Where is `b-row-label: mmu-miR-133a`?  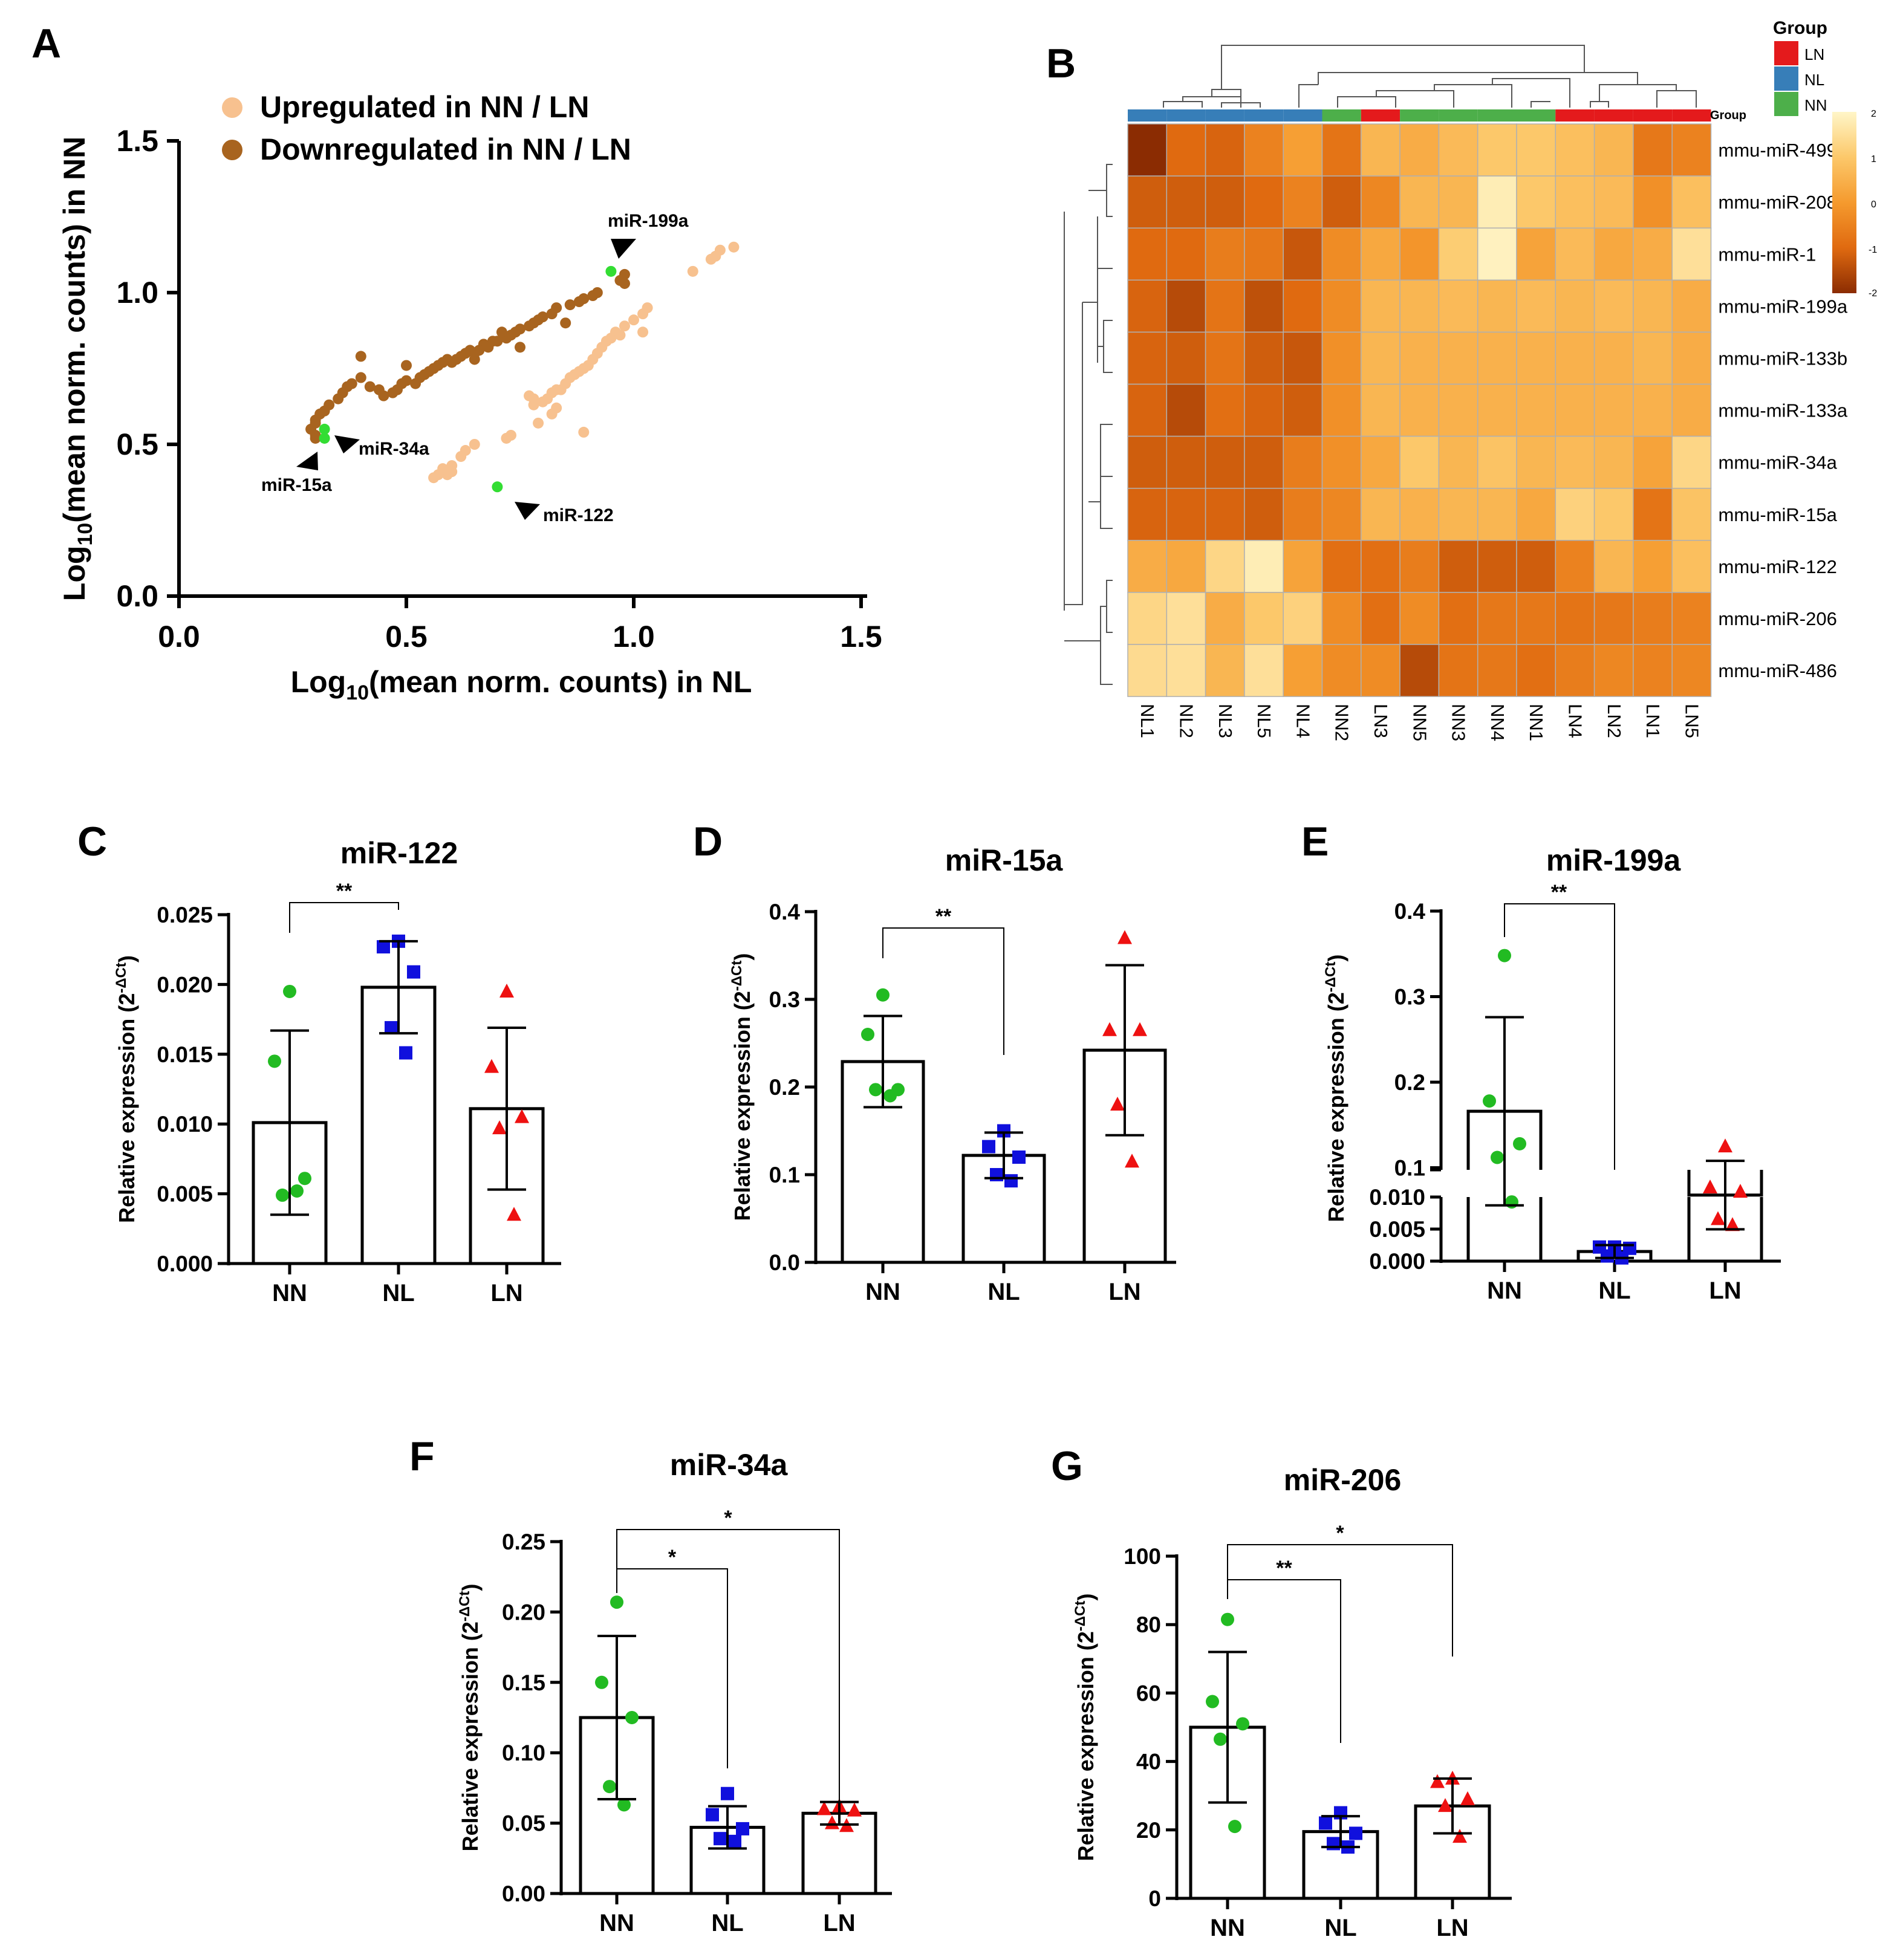 b-row-label: mmu-miR-133a is located at coordinates (1783, 410).